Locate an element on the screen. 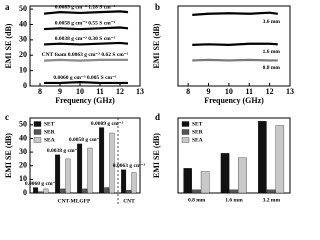 The width and height of the screenshot is (320, 240). x-tick-label: 3.2 mm is located at coordinates (272, 200).